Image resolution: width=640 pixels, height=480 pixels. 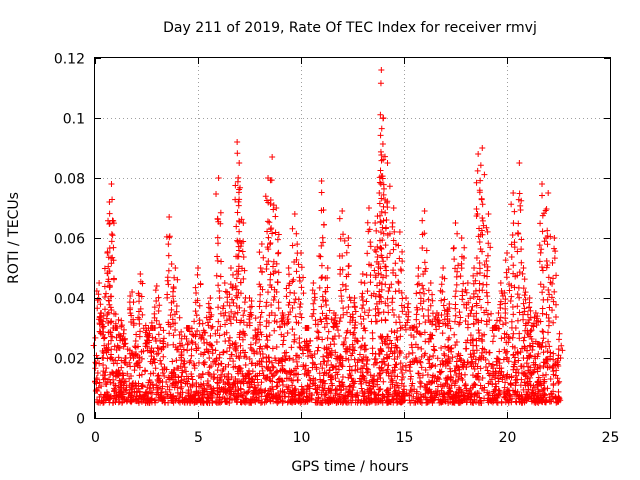 I want to click on x-tick-label: 10, so click(x=302, y=438).